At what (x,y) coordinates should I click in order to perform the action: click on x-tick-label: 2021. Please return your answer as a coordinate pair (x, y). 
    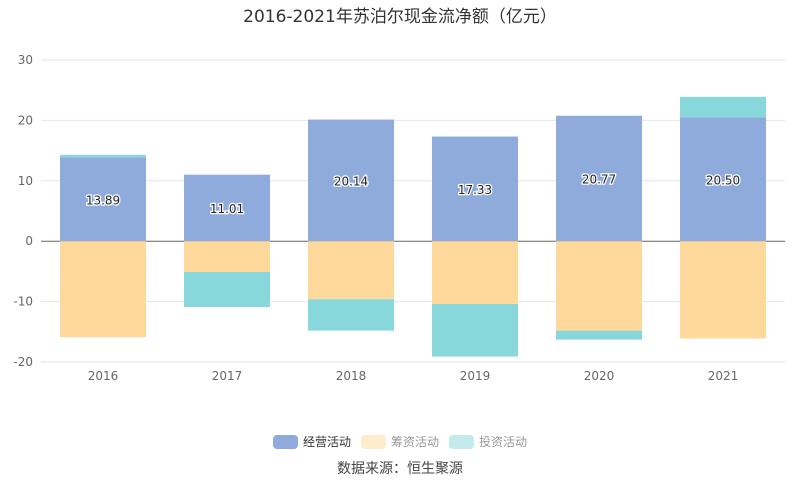
    Looking at the image, I should click on (723, 376).